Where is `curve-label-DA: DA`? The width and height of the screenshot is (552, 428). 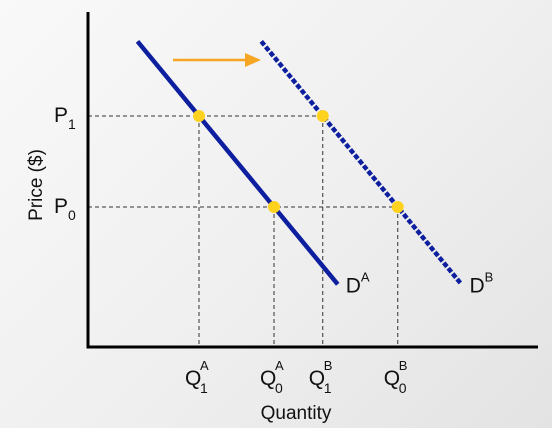 curve-label-DA: DA is located at coordinates (358, 283).